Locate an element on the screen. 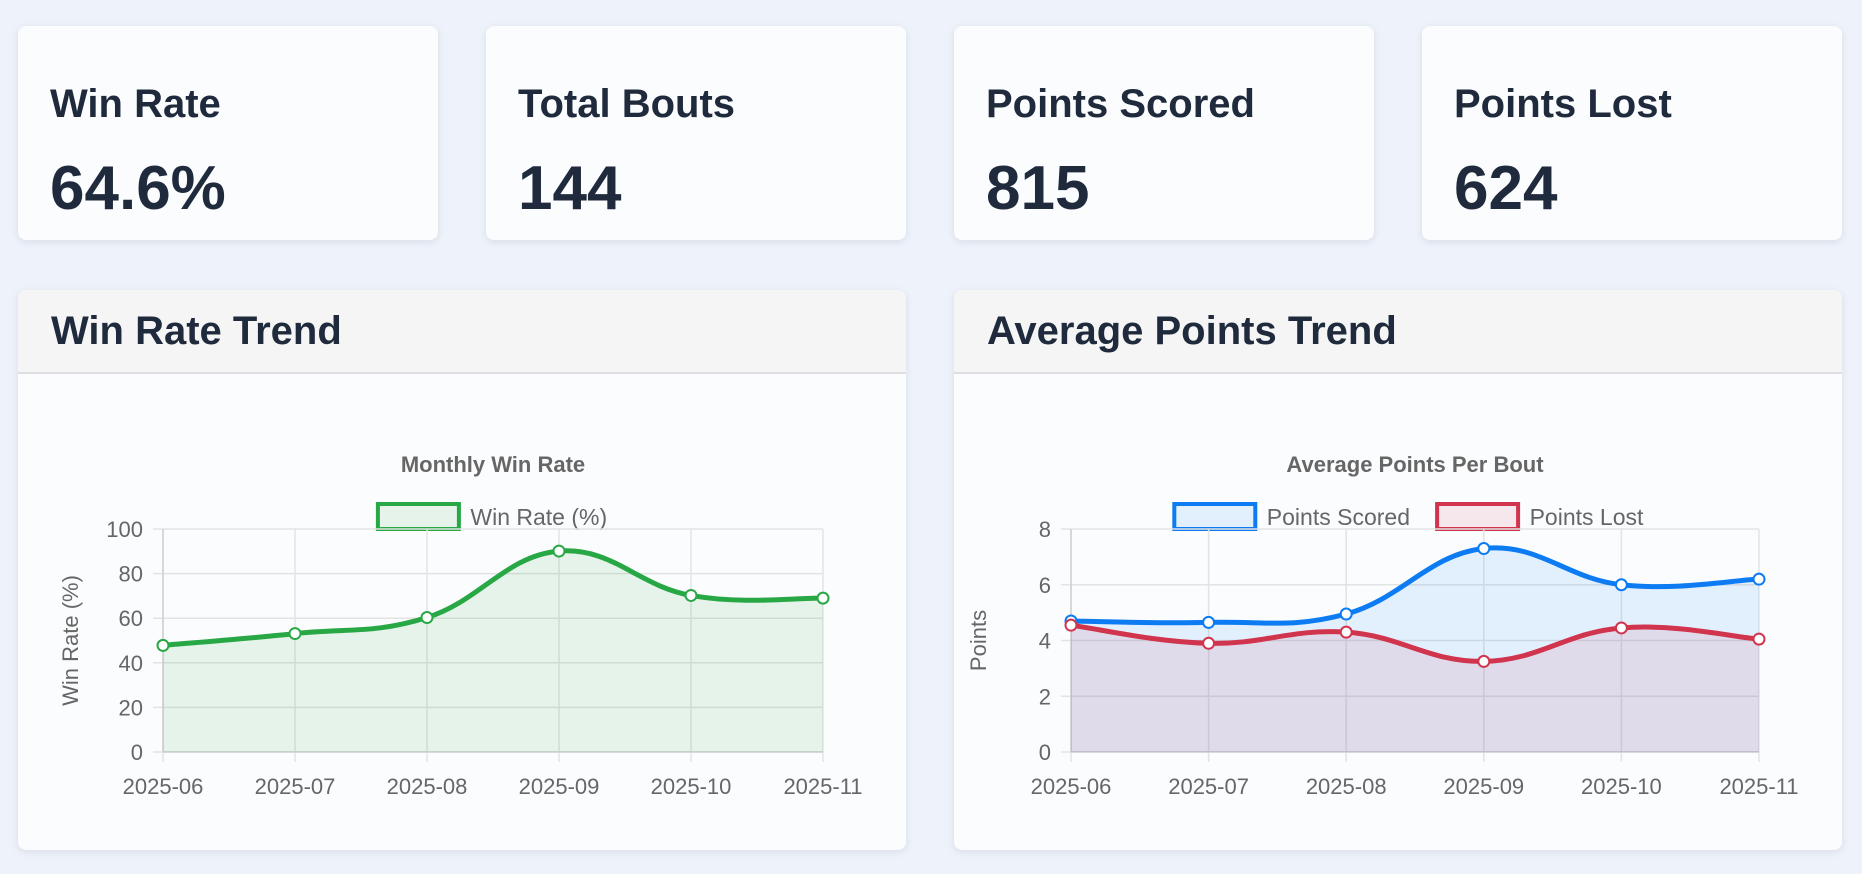 The height and width of the screenshot is (874, 1862). y-tick-label: 20 is located at coordinates (131, 707).